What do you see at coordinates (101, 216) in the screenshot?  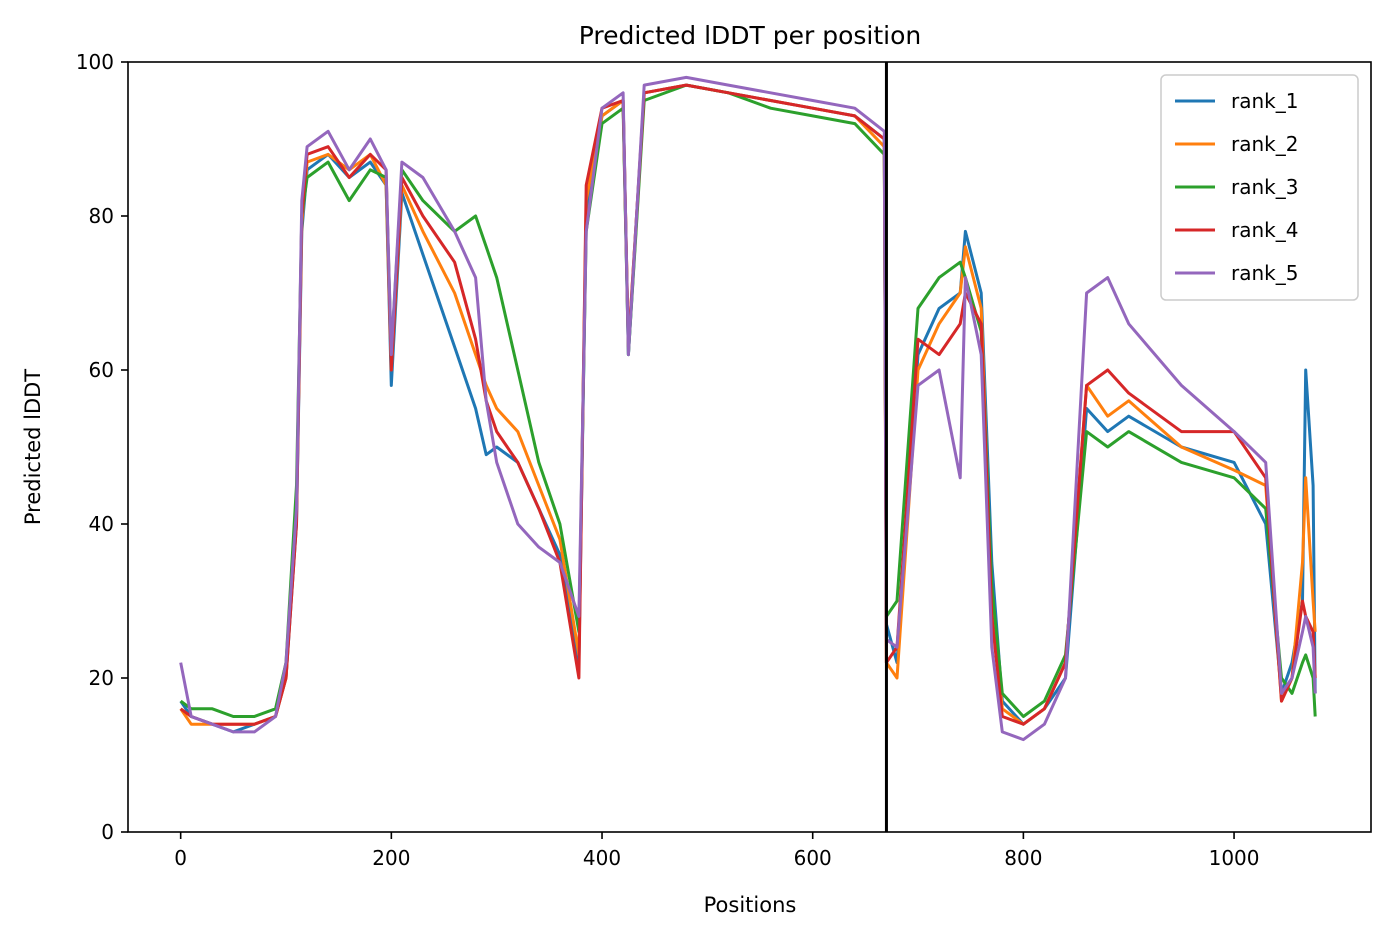 I see `y-tick-label: 80` at bounding box center [101, 216].